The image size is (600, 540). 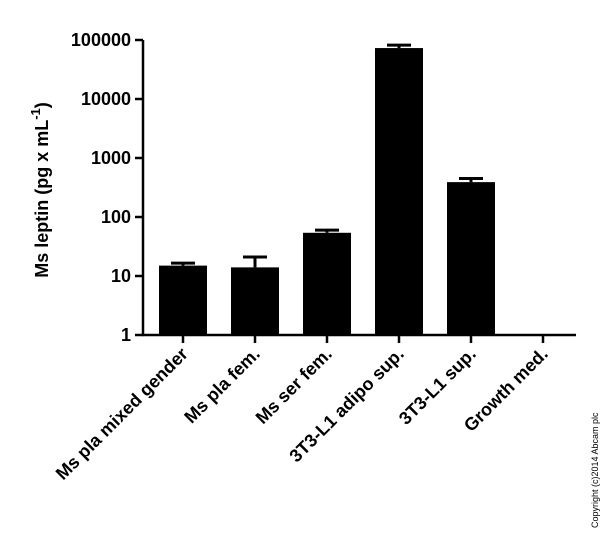 What do you see at coordinates (116, 217) in the screenshot?
I see `y-tick-label: 100` at bounding box center [116, 217].